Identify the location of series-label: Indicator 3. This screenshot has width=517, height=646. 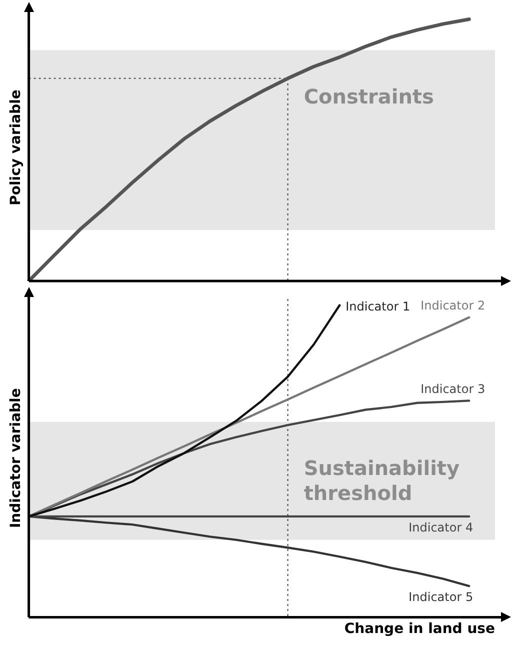
(453, 389).